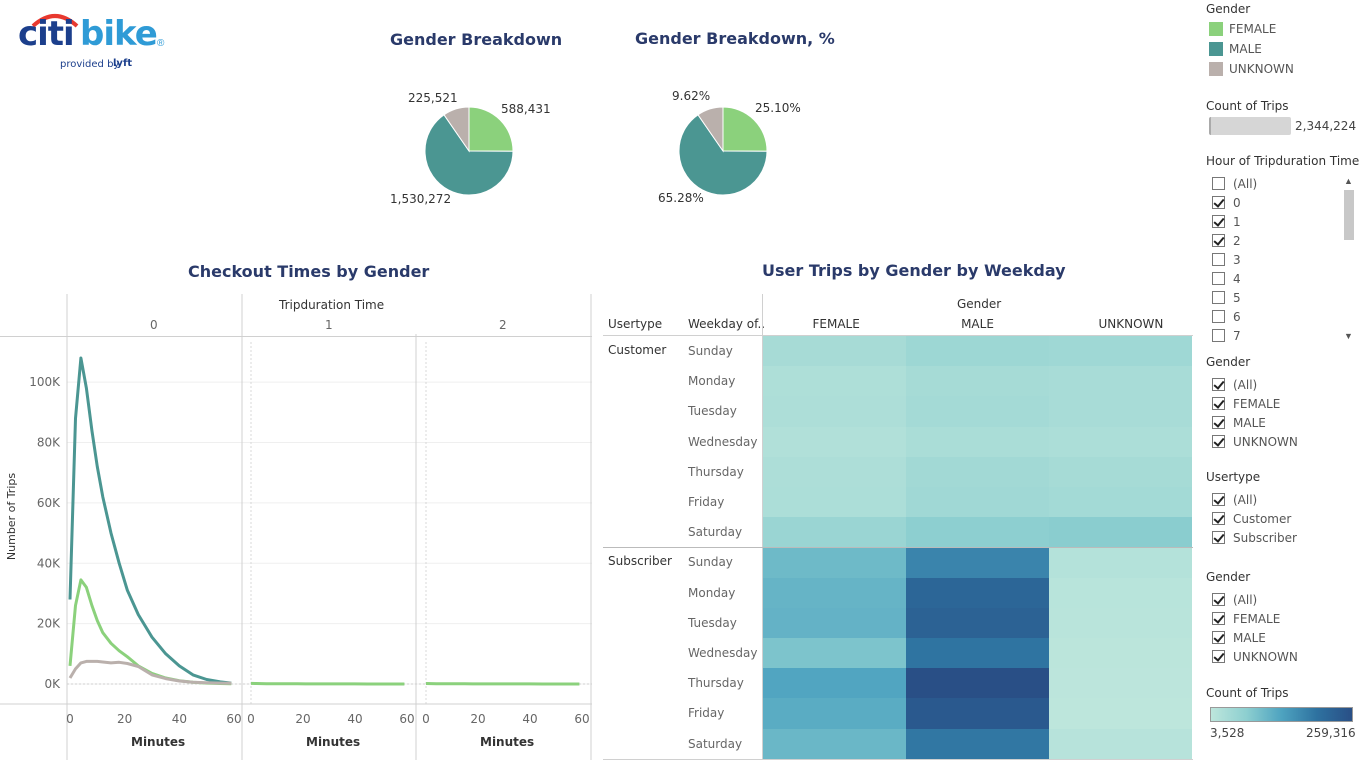 The width and height of the screenshot is (1361, 765). I want to click on hour-filter-option: (All), so click(1234, 183).